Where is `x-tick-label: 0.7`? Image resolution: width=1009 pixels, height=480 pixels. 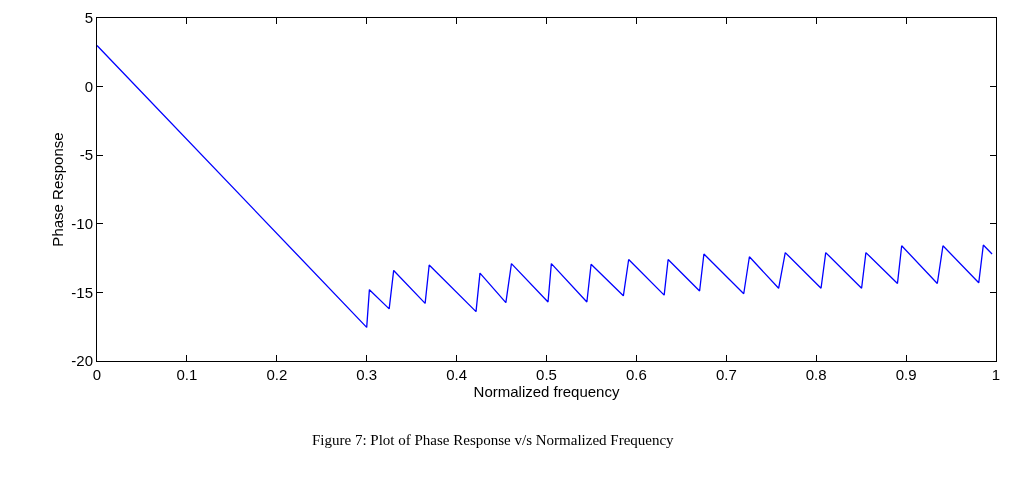
x-tick-label: 0.7 is located at coordinates (726, 374).